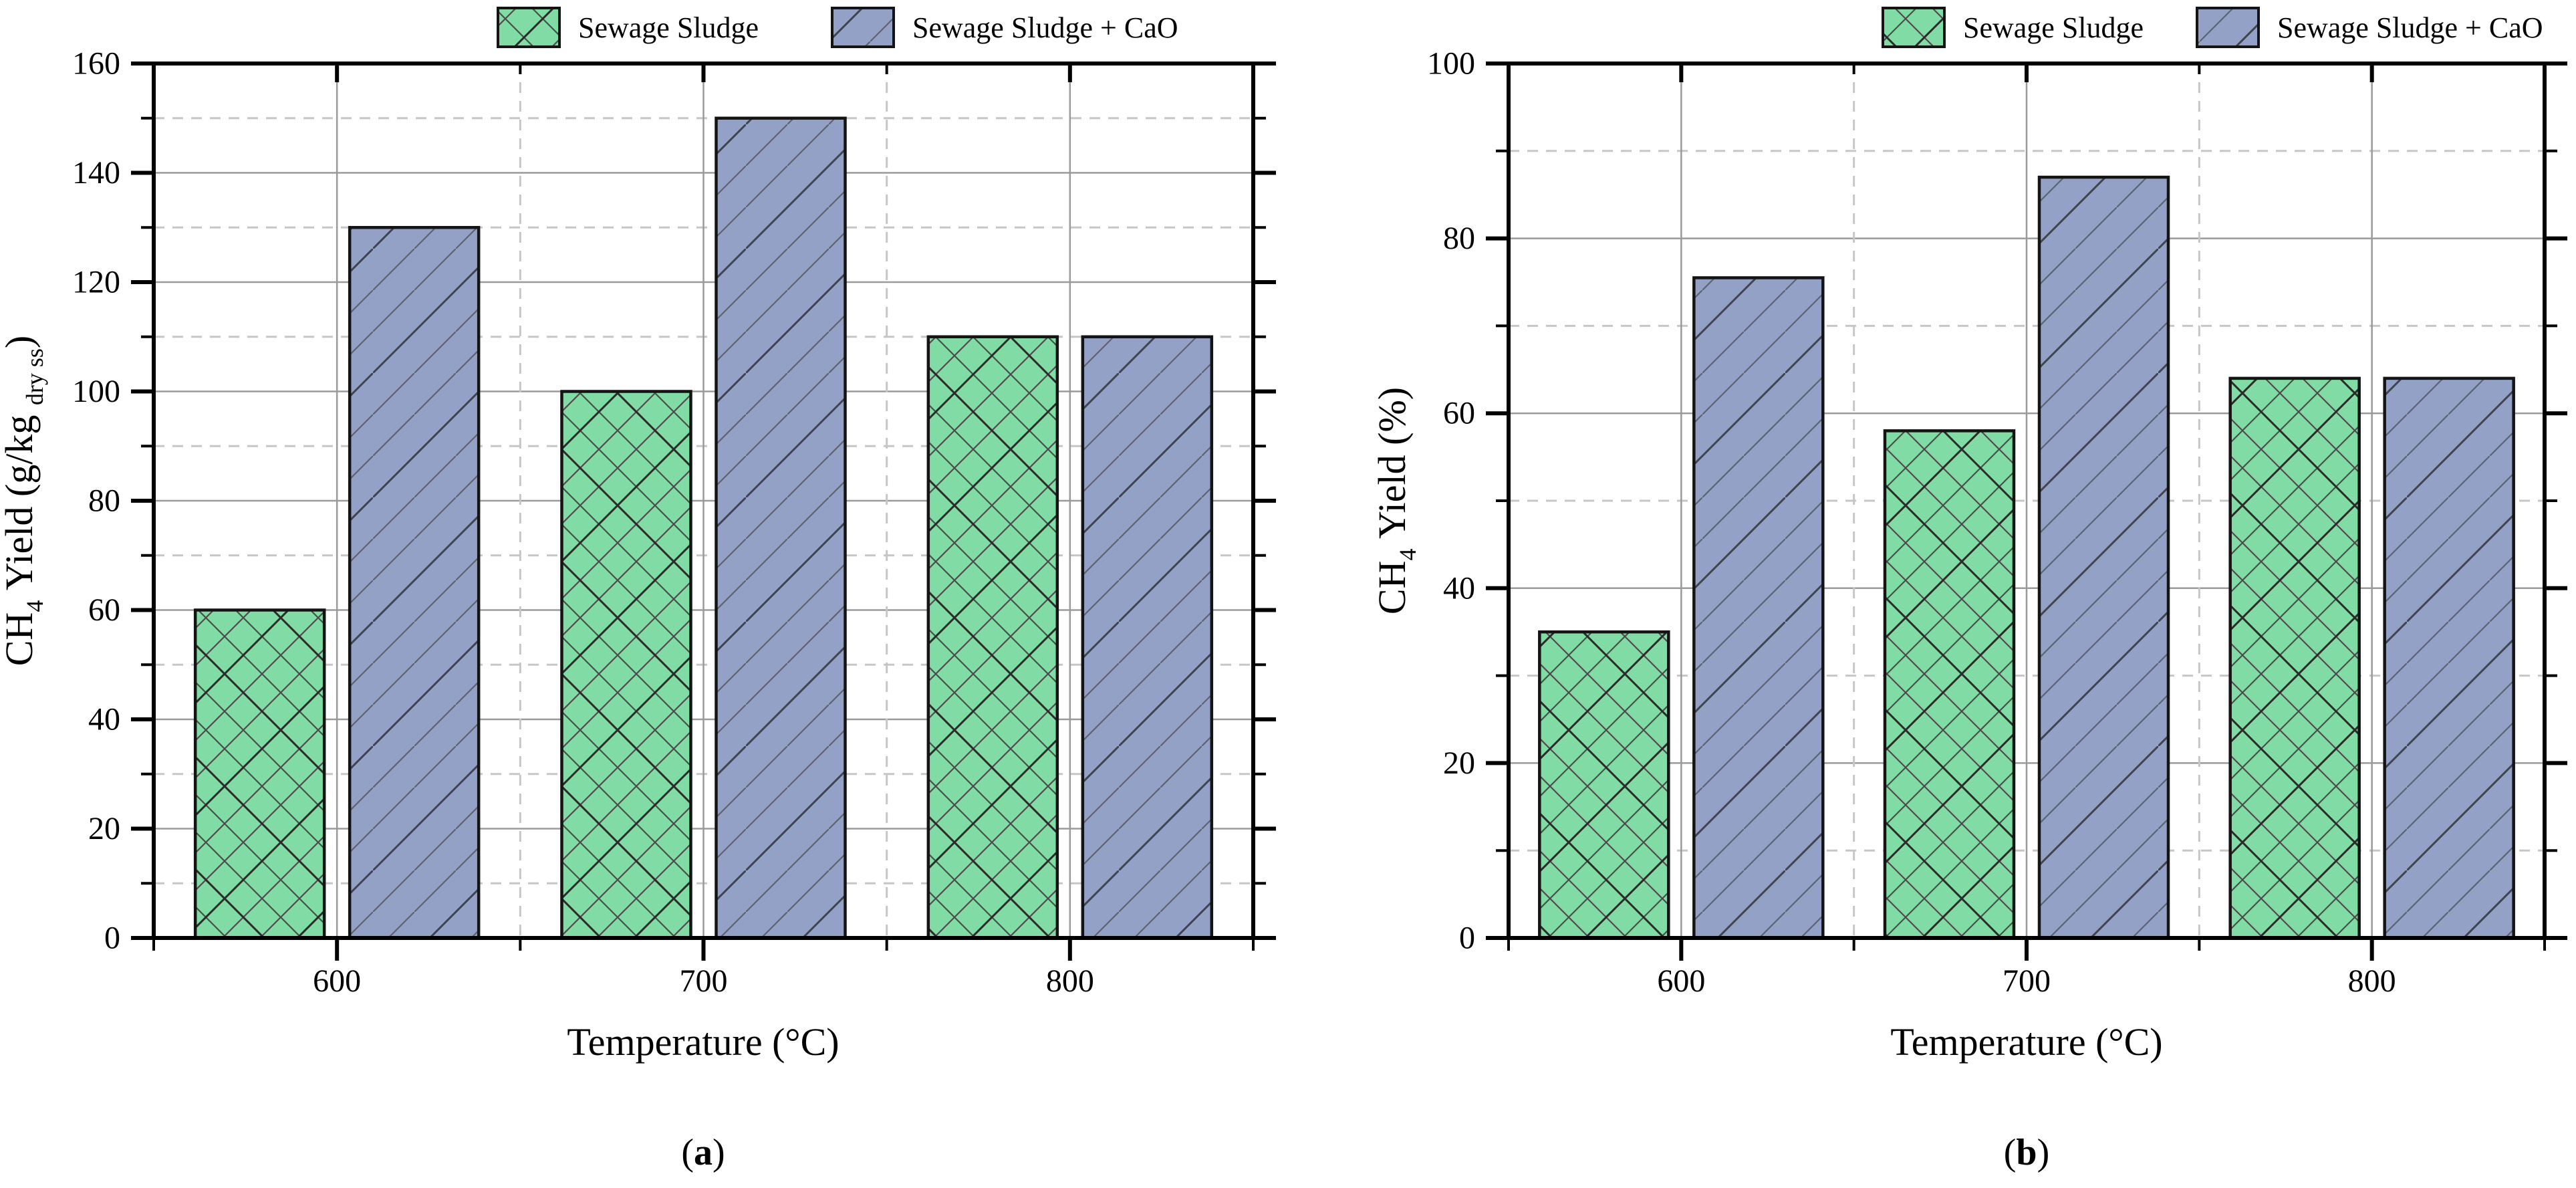 The height and width of the screenshot is (1188, 2576). Describe the element at coordinates (96, 173) in the screenshot. I see `y-tick-label: 140` at that location.